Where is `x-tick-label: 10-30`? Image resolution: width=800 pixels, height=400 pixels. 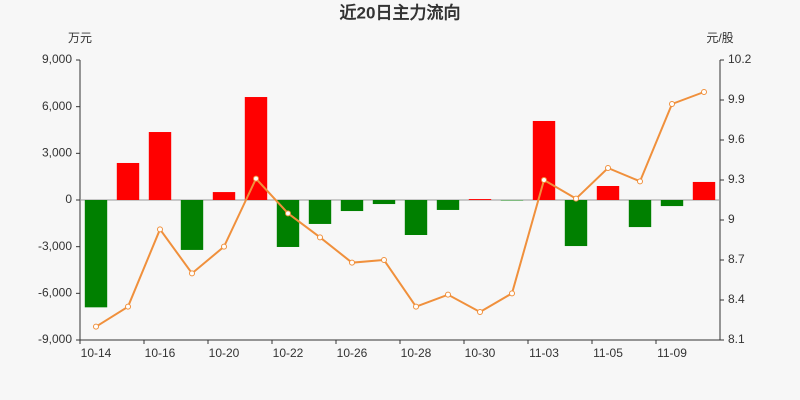
x-tick-label: 10-30 is located at coordinates (480, 353).